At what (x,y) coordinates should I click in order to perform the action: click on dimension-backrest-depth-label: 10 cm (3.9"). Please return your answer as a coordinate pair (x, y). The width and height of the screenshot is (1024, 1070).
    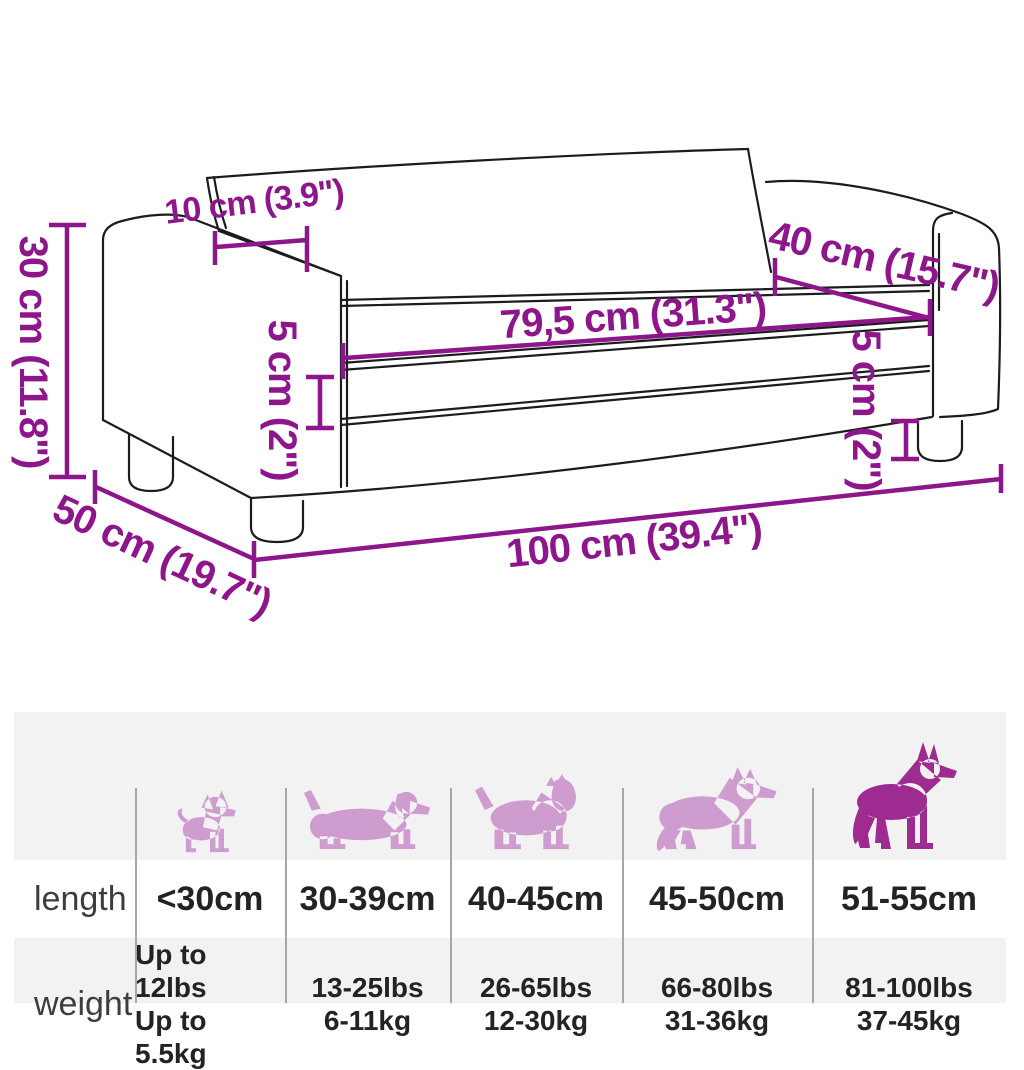
    Looking at the image, I should click on (253, 202).